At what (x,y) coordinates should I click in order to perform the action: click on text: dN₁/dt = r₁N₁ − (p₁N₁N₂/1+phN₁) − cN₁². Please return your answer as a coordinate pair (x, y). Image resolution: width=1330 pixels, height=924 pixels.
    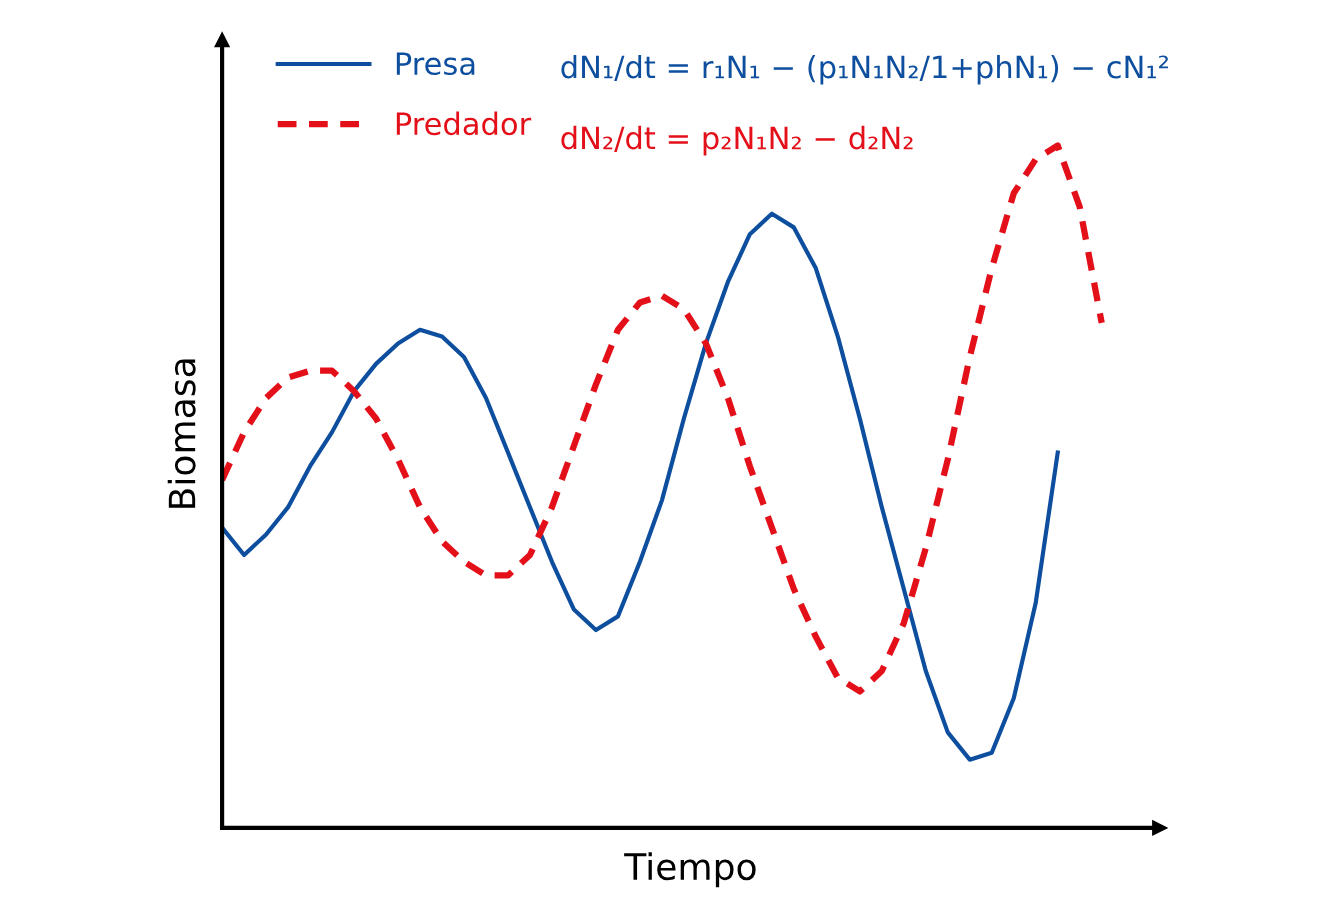
    Looking at the image, I should click on (864, 69).